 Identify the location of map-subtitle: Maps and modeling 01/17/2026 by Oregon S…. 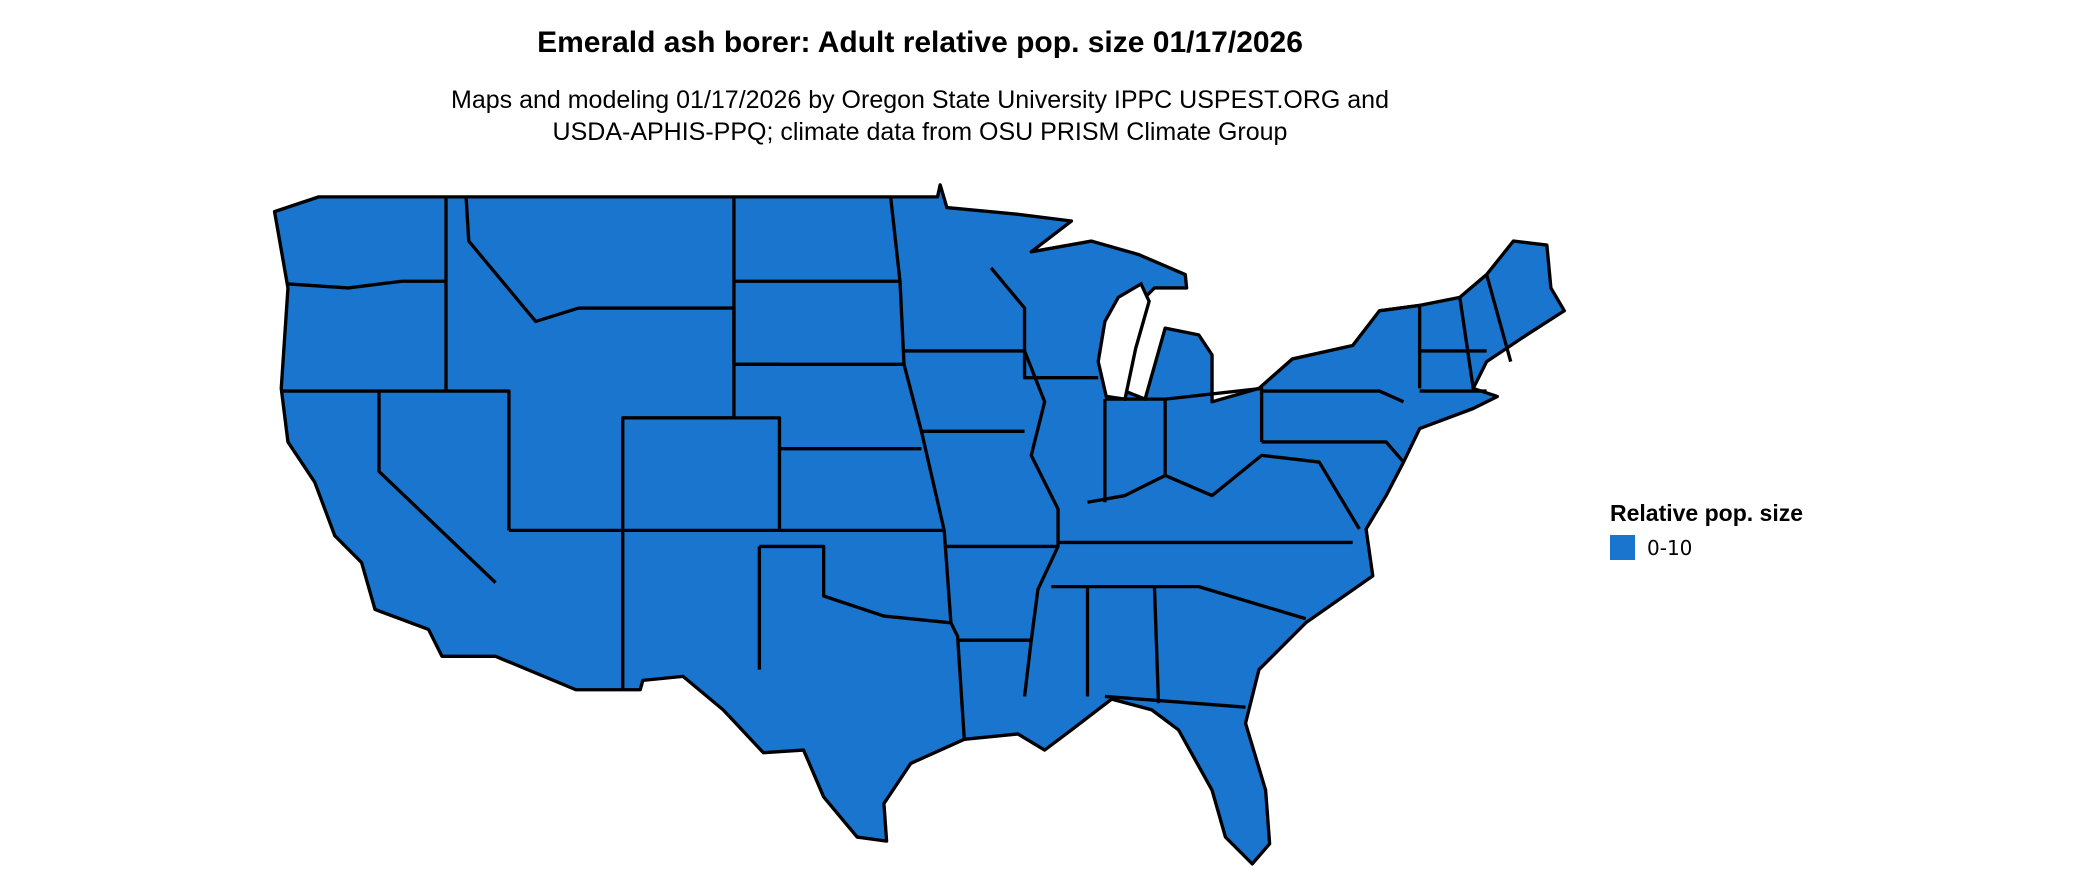
(920, 116).